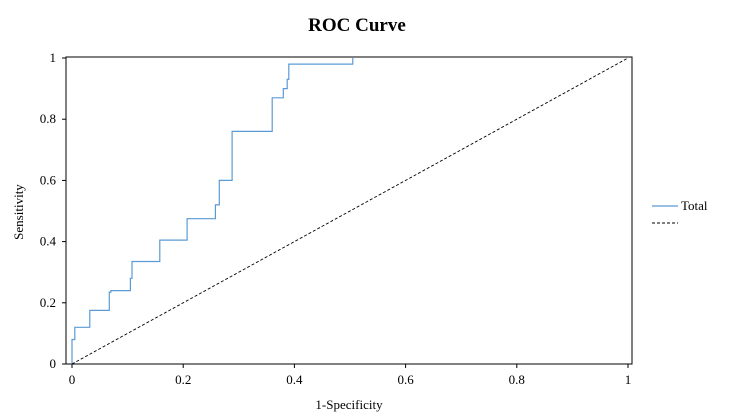 This screenshot has width=740, height=414. I want to click on x-tick-label: 0, so click(72, 379).